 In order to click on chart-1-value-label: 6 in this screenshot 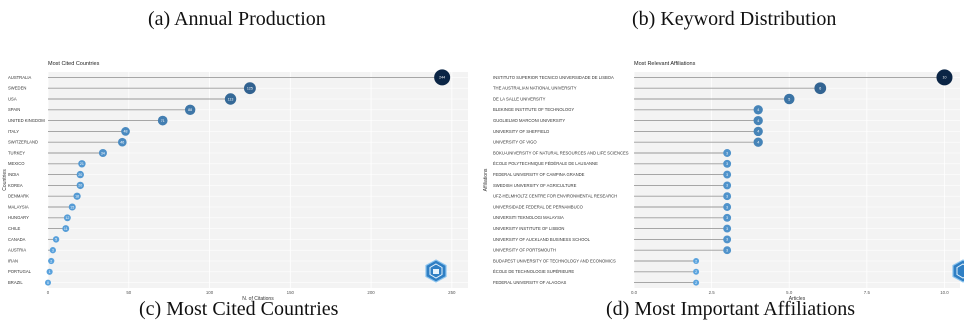, I will do `click(820, 89)`.